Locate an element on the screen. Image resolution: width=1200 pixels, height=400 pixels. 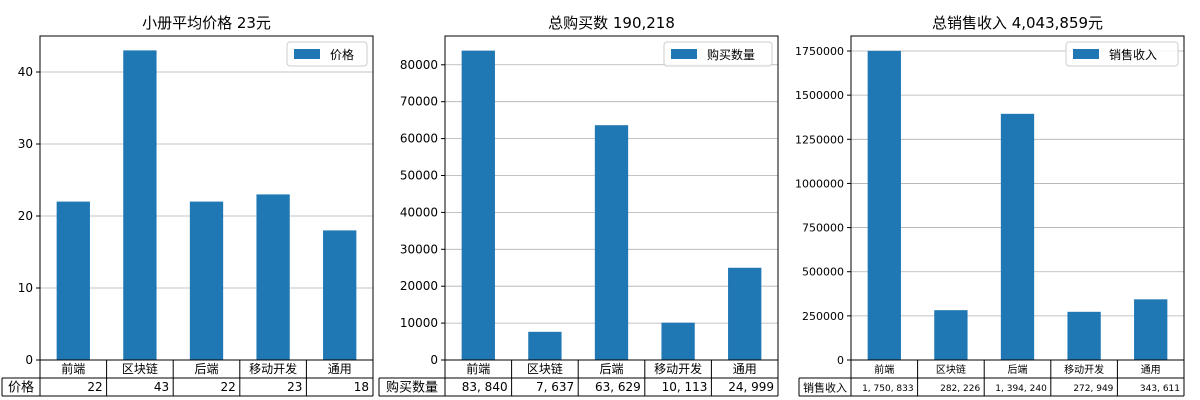
legend: 销售收入 is located at coordinates (1122, 54).